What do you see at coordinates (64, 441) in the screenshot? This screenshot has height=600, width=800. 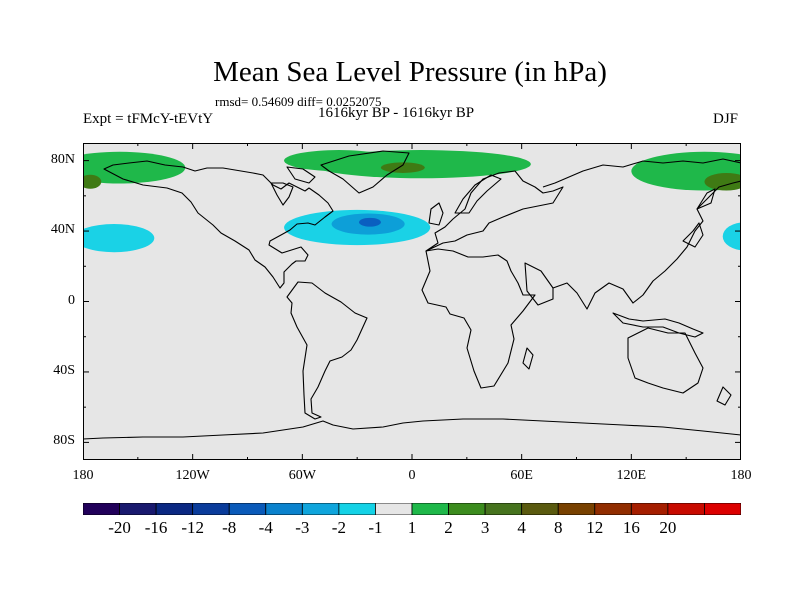 I see `lat-label: 80S` at bounding box center [64, 441].